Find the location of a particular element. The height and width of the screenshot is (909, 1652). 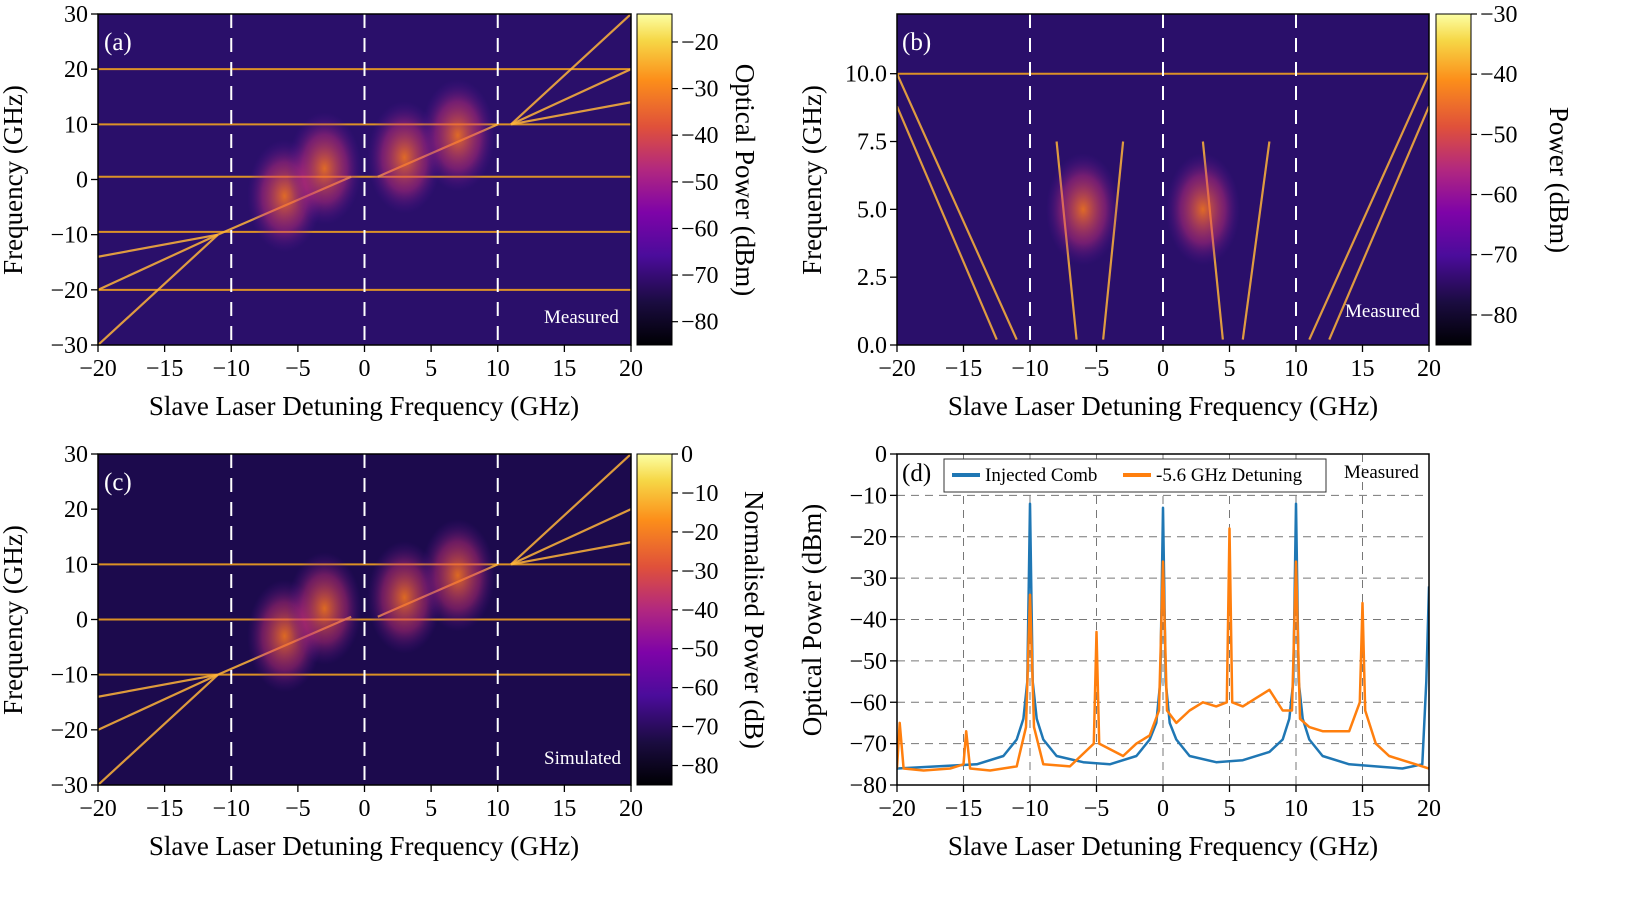

y-tick-label: 10 is located at coordinates (76, 565).